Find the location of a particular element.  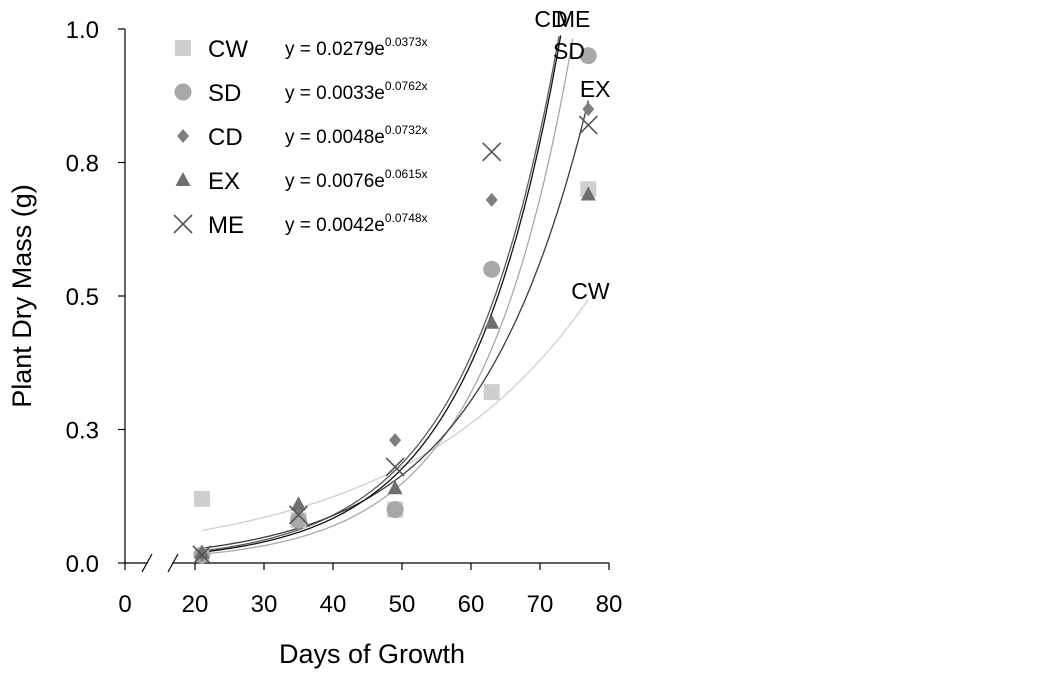

legend-item-sd: SD y = 0.0033e0.0762x is located at coordinates (301, 93).